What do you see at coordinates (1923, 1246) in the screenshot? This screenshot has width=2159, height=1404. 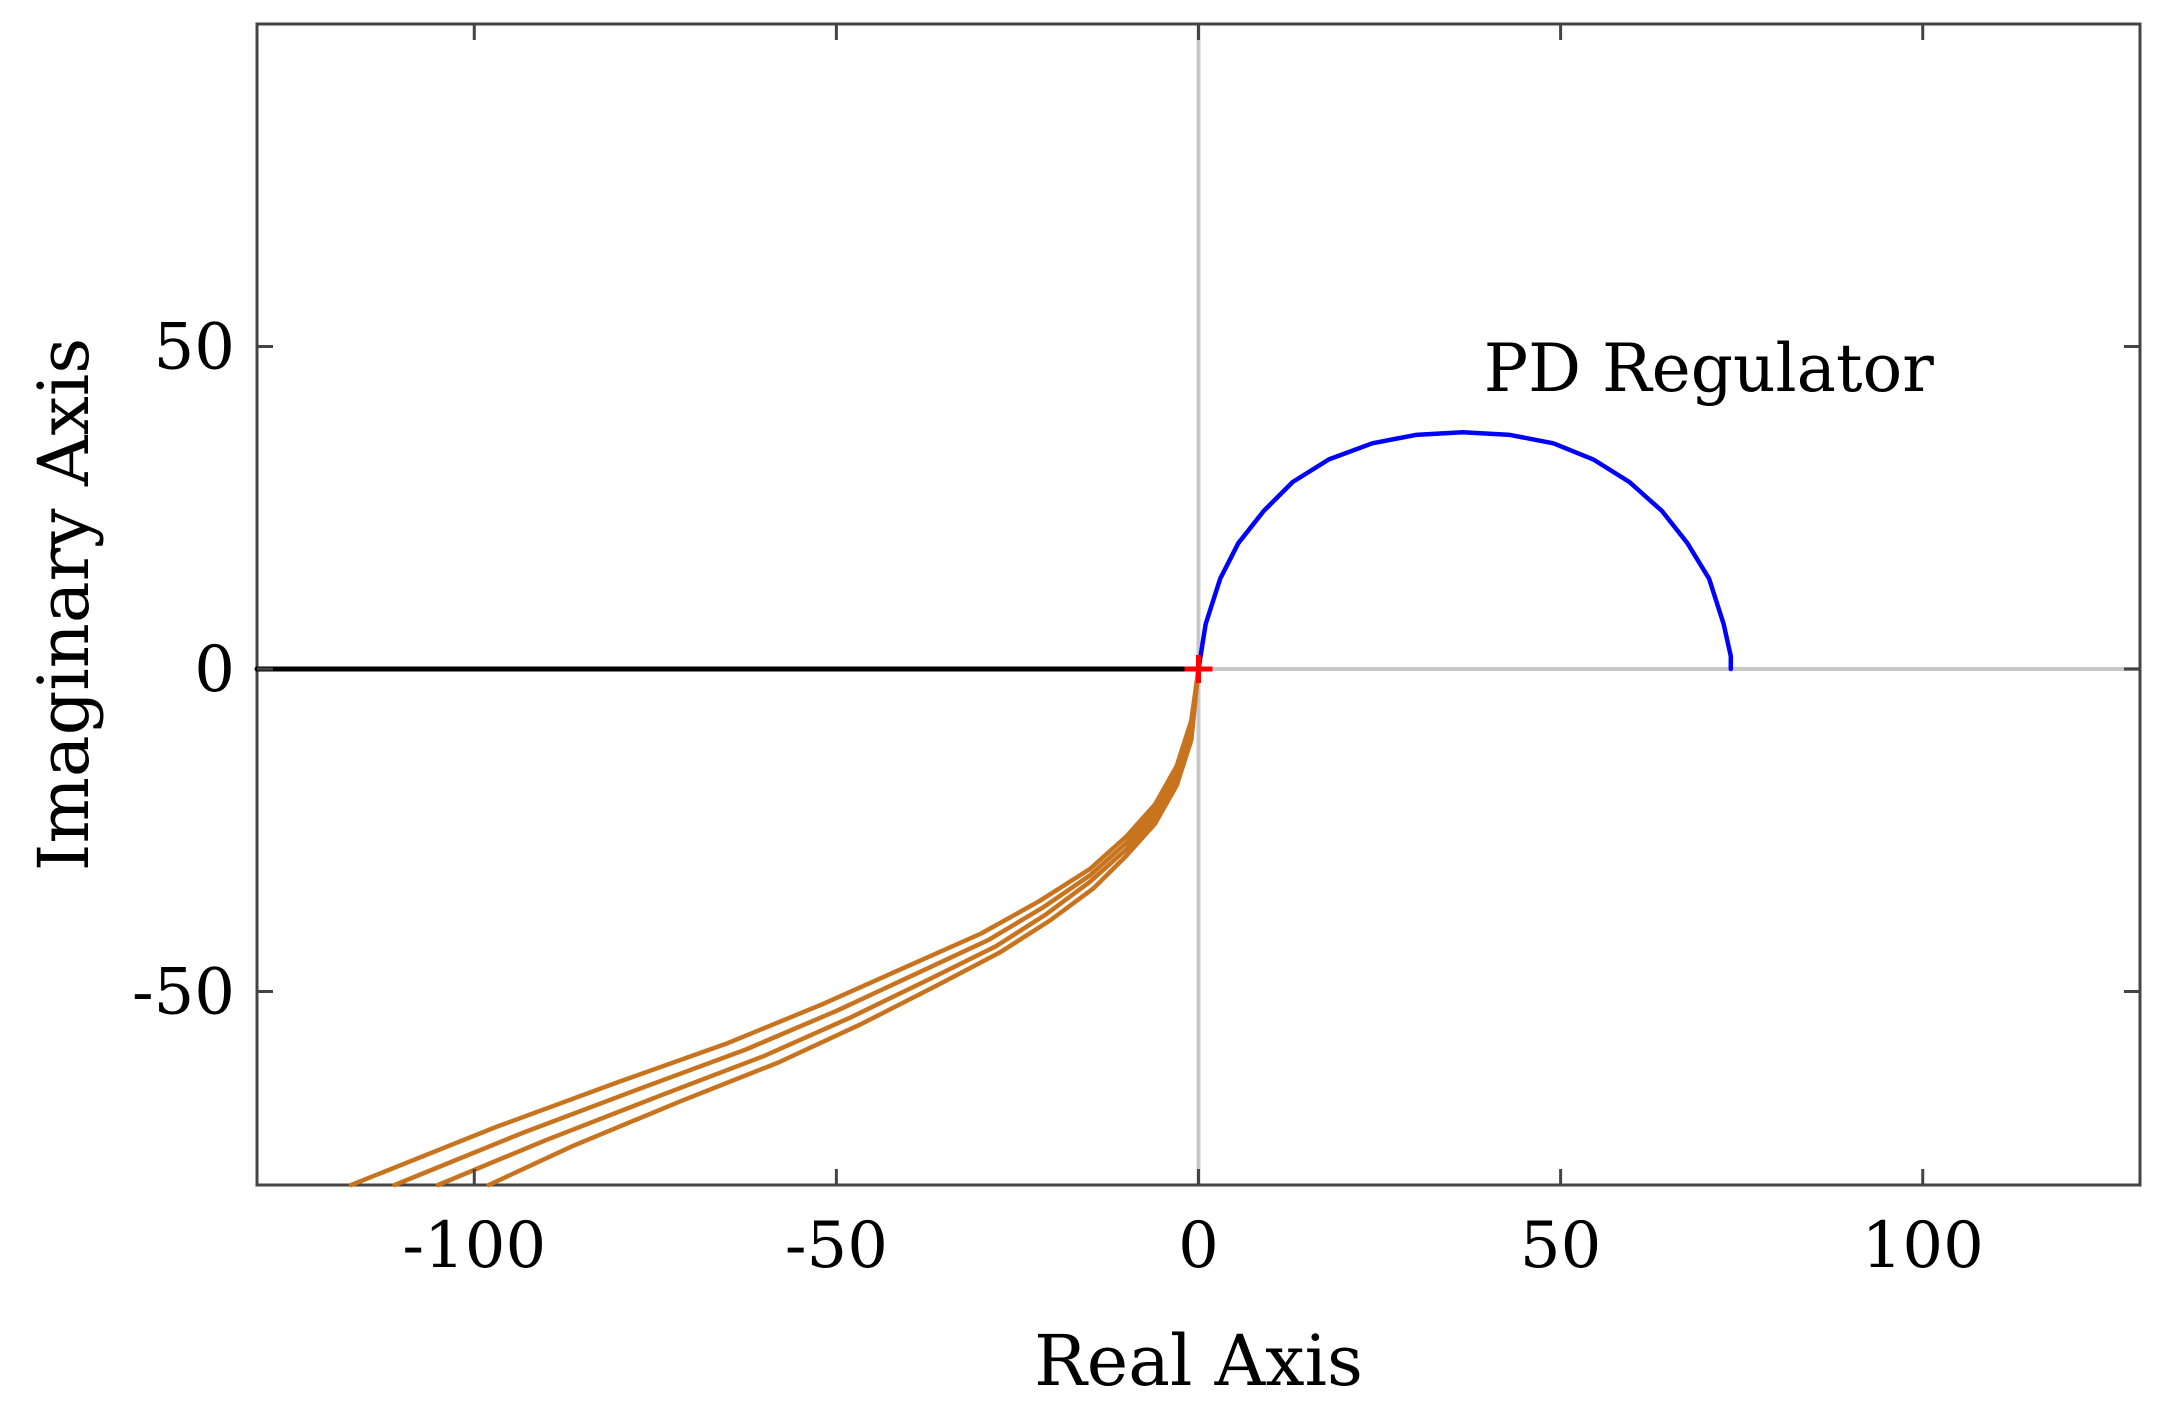 I see `x-tick-label: 100` at bounding box center [1923, 1246].